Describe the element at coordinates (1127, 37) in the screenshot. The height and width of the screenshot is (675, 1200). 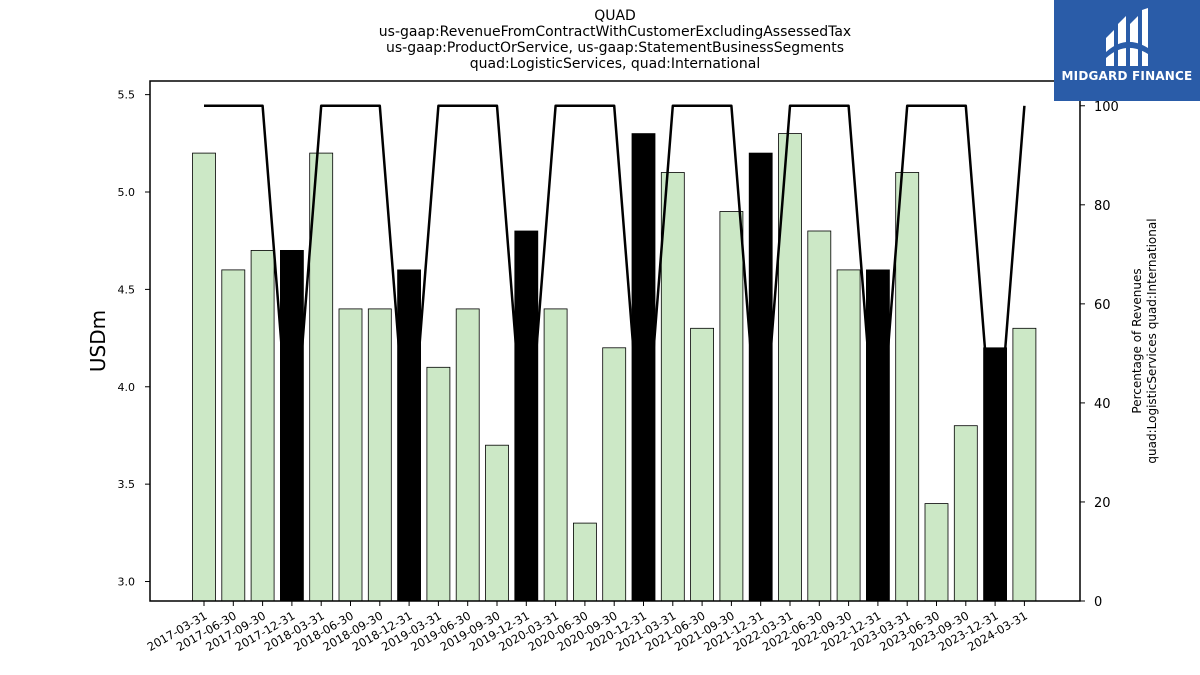
I see `logo-mark-icon` at that location.